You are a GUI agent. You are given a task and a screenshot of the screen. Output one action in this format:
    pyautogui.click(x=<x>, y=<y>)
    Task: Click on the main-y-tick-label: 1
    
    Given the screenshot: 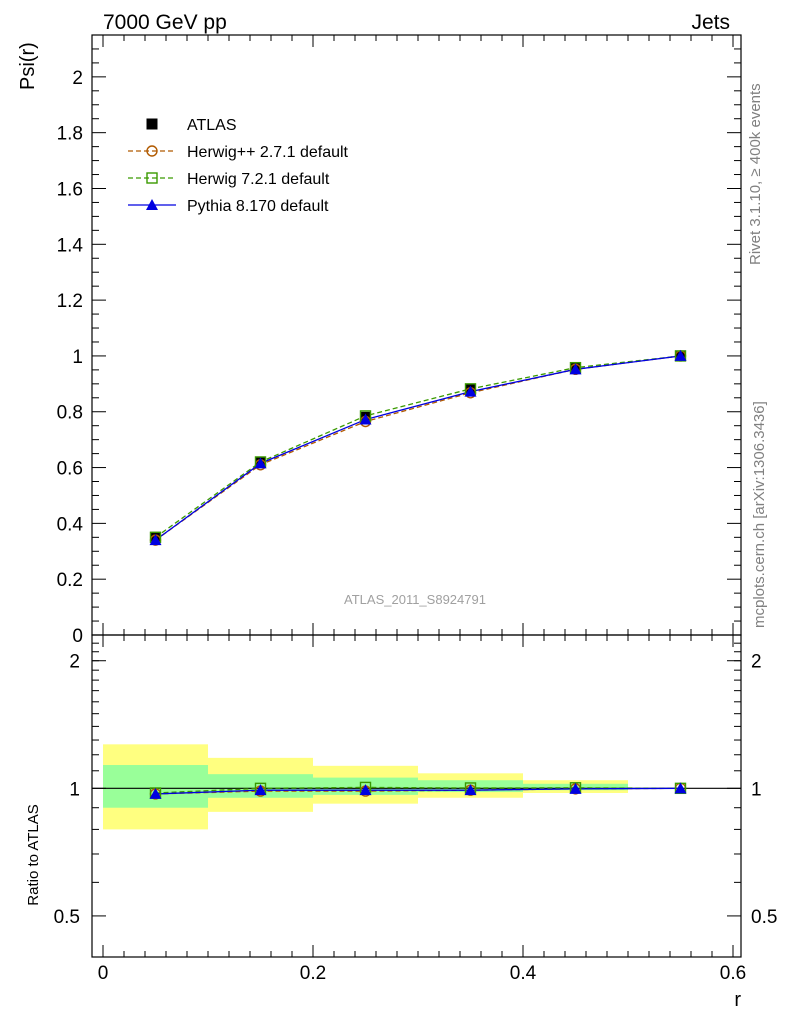 What is the action you would take?
    pyautogui.click(x=77, y=357)
    